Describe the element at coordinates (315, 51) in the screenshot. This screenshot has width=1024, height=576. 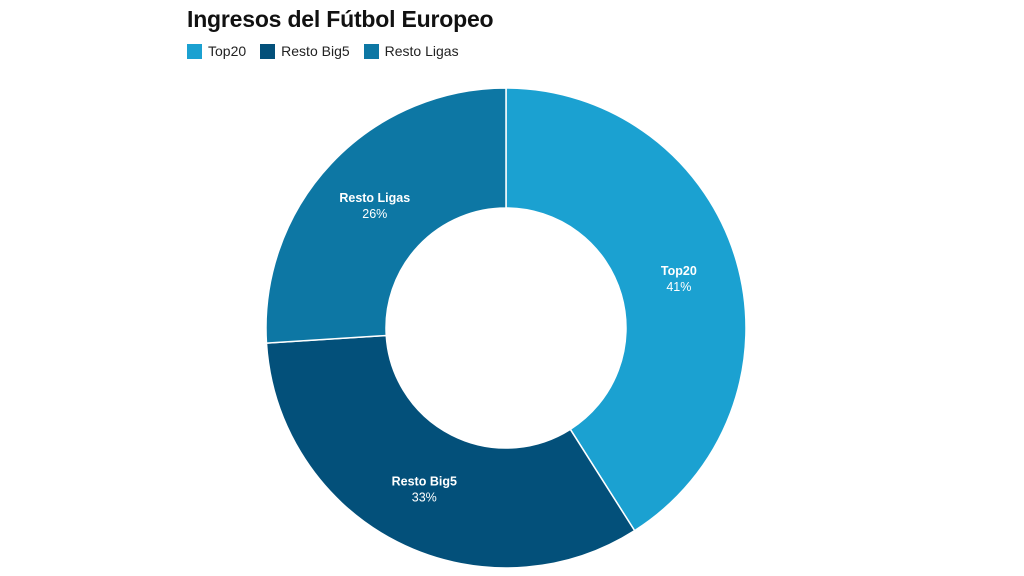
I see `legend-label-resto-big5: Resto Big5` at that location.